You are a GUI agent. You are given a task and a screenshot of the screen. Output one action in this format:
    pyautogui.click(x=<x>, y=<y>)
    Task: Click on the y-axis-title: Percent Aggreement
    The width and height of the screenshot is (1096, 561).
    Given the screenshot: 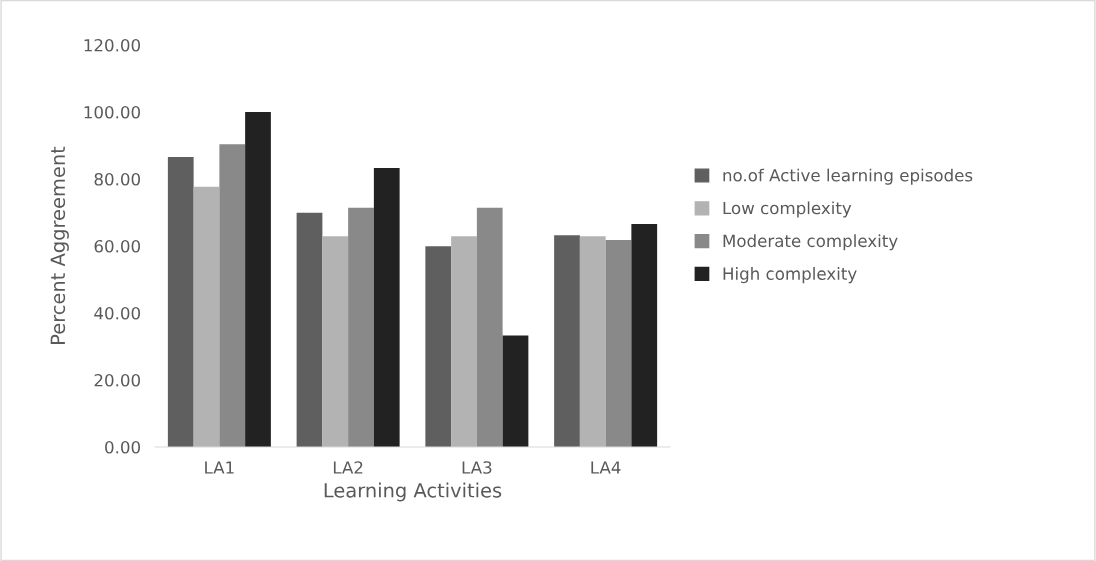 What is the action you would take?
    pyautogui.click(x=59, y=245)
    